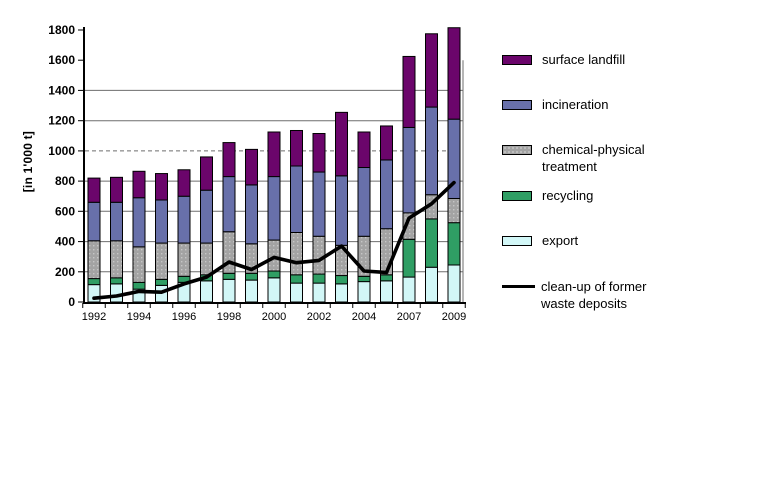  What do you see at coordinates (61, 30) in the screenshot?
I see `y-tick-label: 1800` at bounding box center [61, 30].